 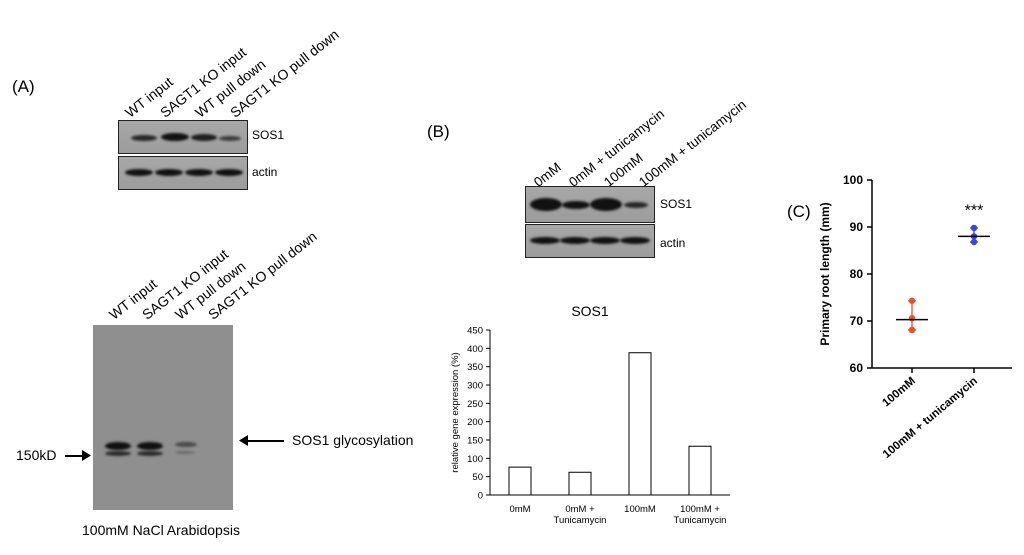 I want to click on bar-chart-y-tick-label-9: 450, so click(x=475, y=331).